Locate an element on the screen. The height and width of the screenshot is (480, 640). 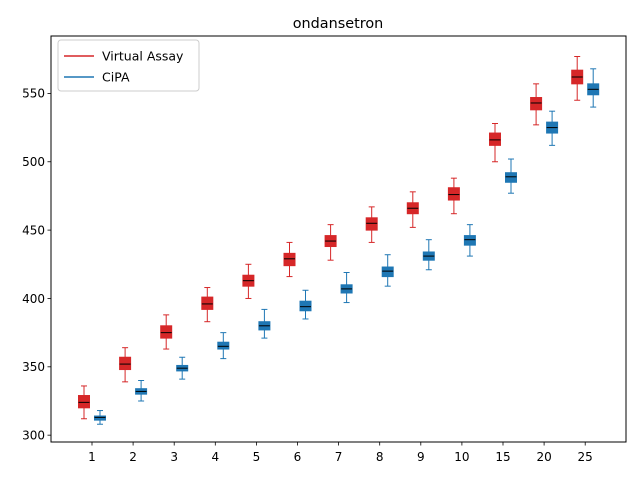
x-tick-label: 4 is located at coordinates (215, 457).